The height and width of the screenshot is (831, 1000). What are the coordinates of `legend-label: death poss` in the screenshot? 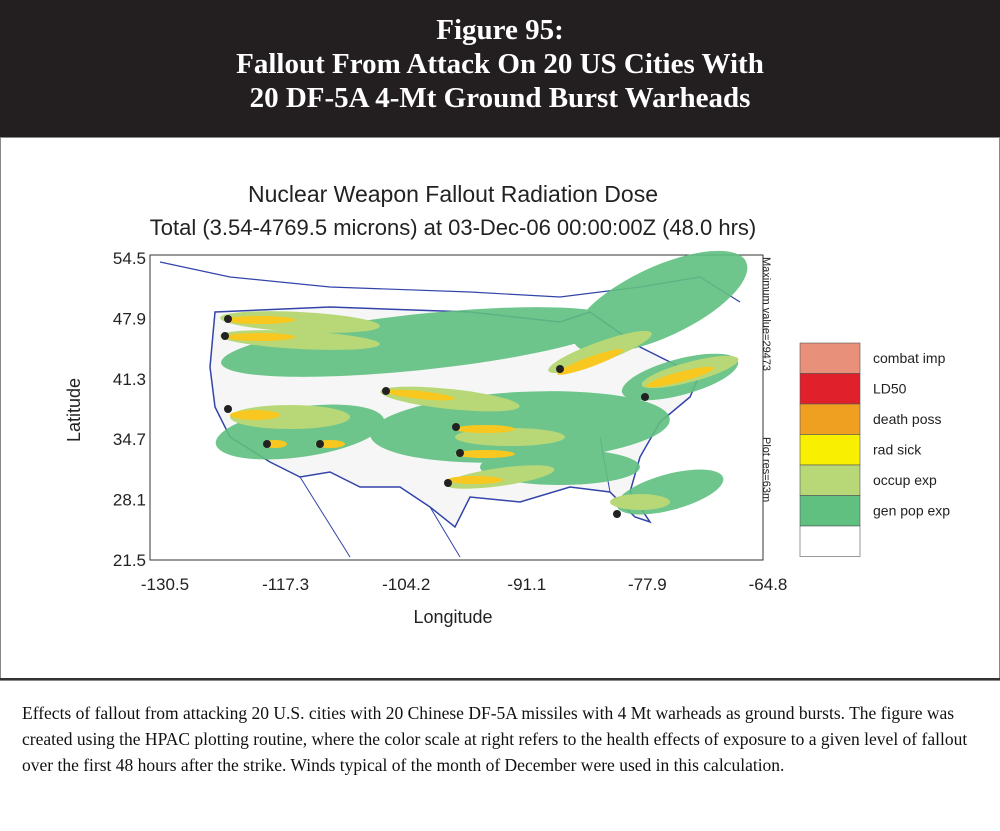 It's located at (907, 419).